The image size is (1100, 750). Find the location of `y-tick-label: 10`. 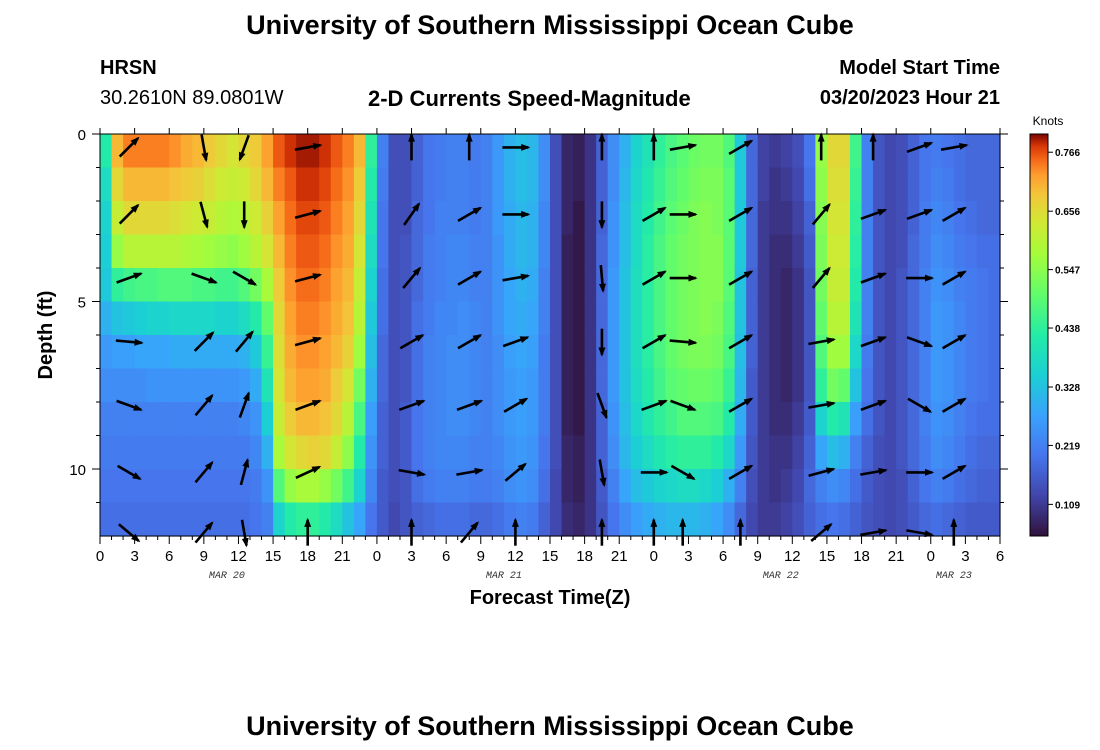

y-tick-label: 10 is located at coordinates (77, 470).